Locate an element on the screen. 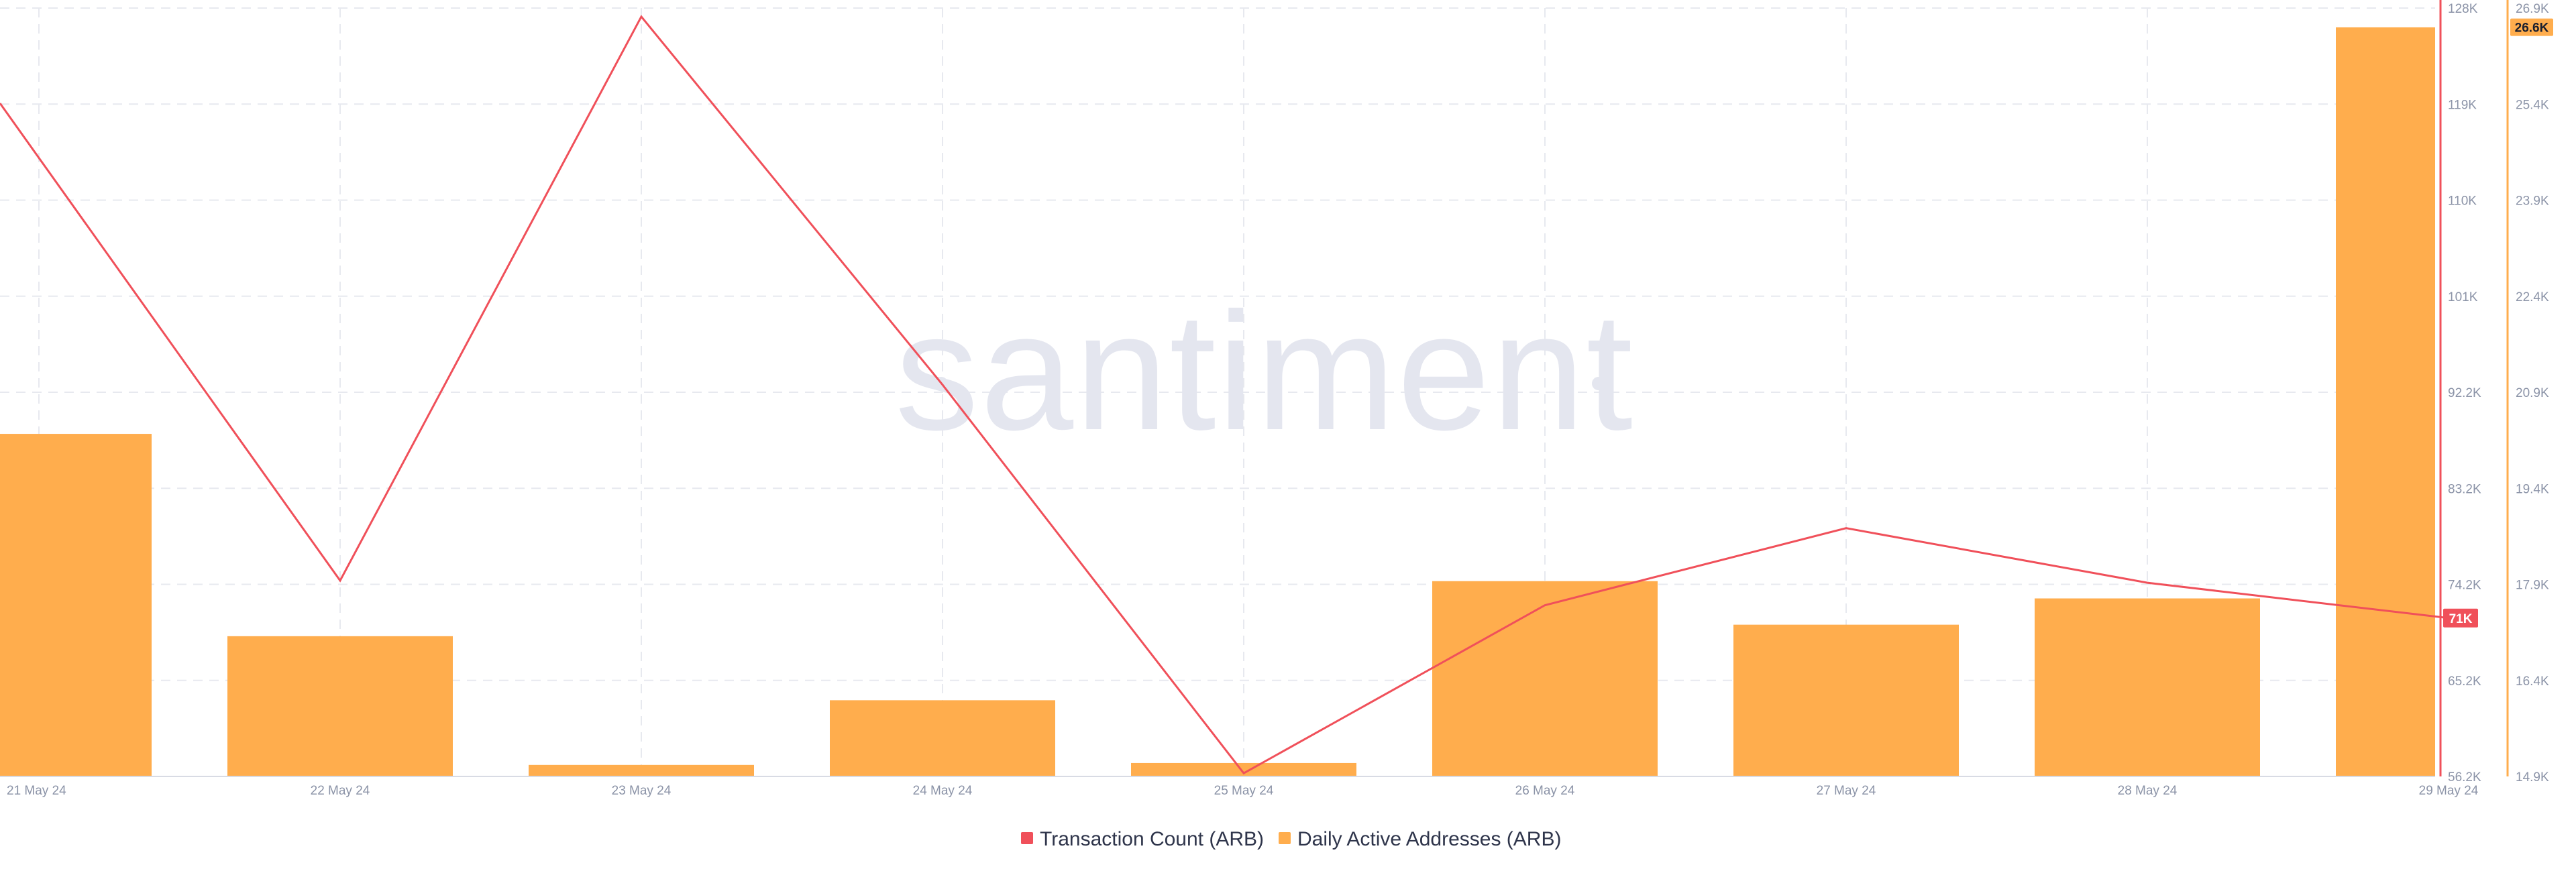 The height and width of the screenshot is (875, 2576). tx-current-badge-text: 71K is located at coordinates (2461, 619).